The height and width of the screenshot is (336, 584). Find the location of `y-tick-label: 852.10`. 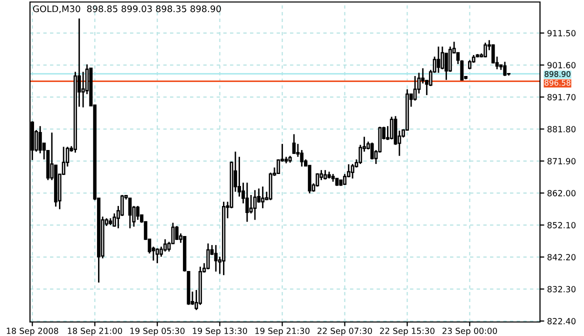

y-tick-label: 852.10 is located at coordinates (562, 225).